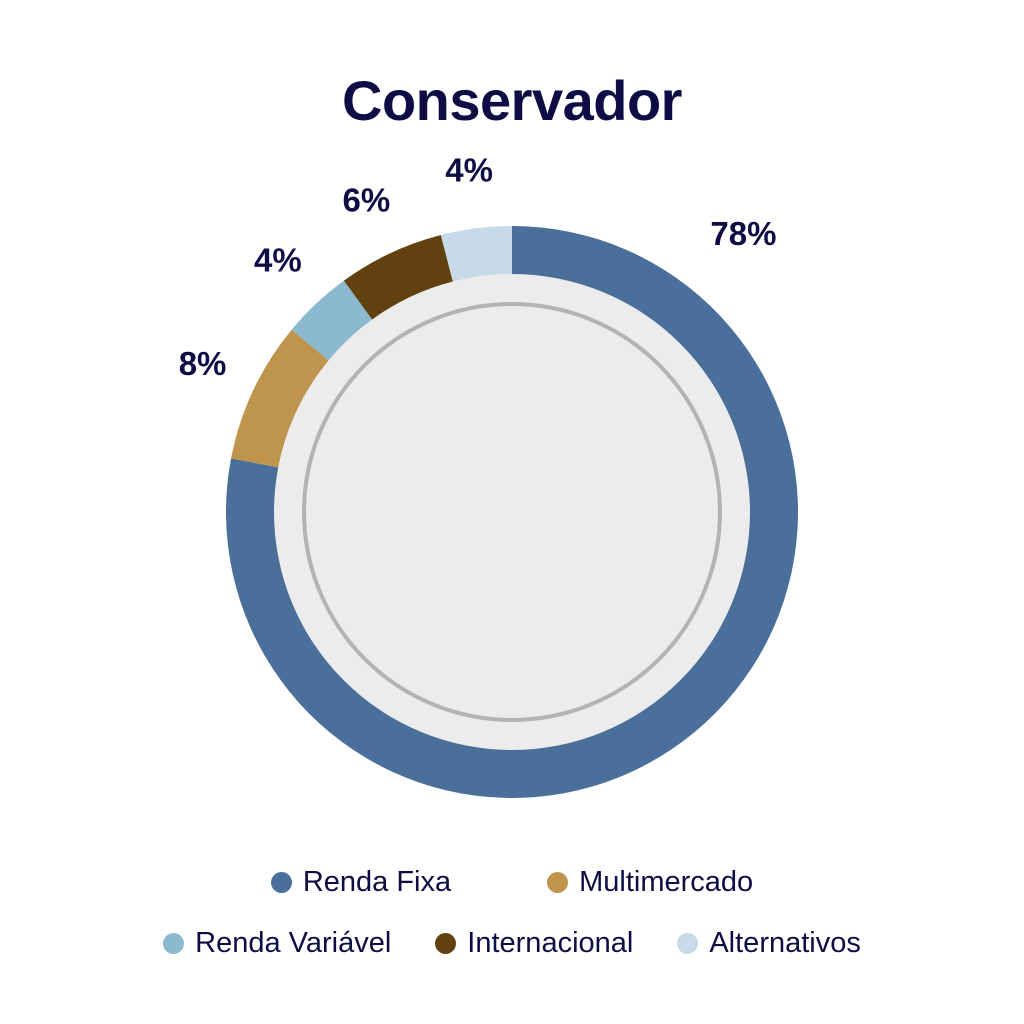  I want to click on legend-label-renda-fixa: Renda Fixa, so click(377, 882).